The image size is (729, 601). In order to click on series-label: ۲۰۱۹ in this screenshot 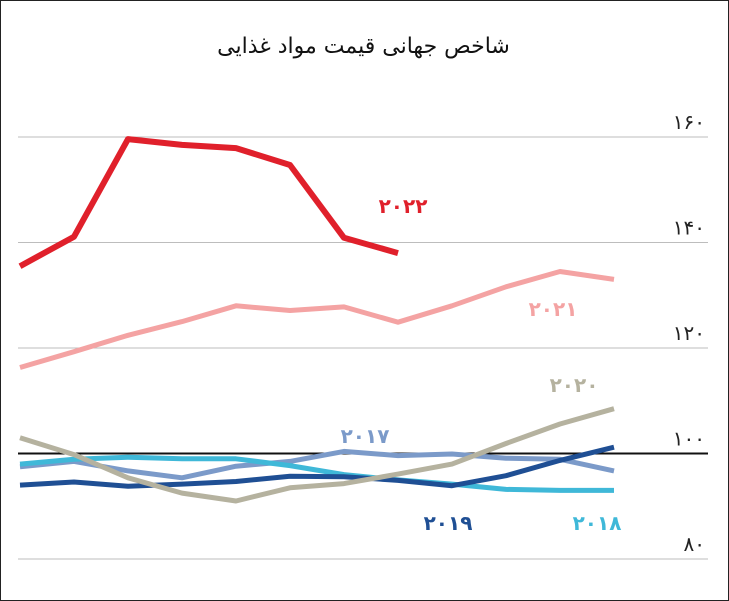, I will do `click(448, 523)`.